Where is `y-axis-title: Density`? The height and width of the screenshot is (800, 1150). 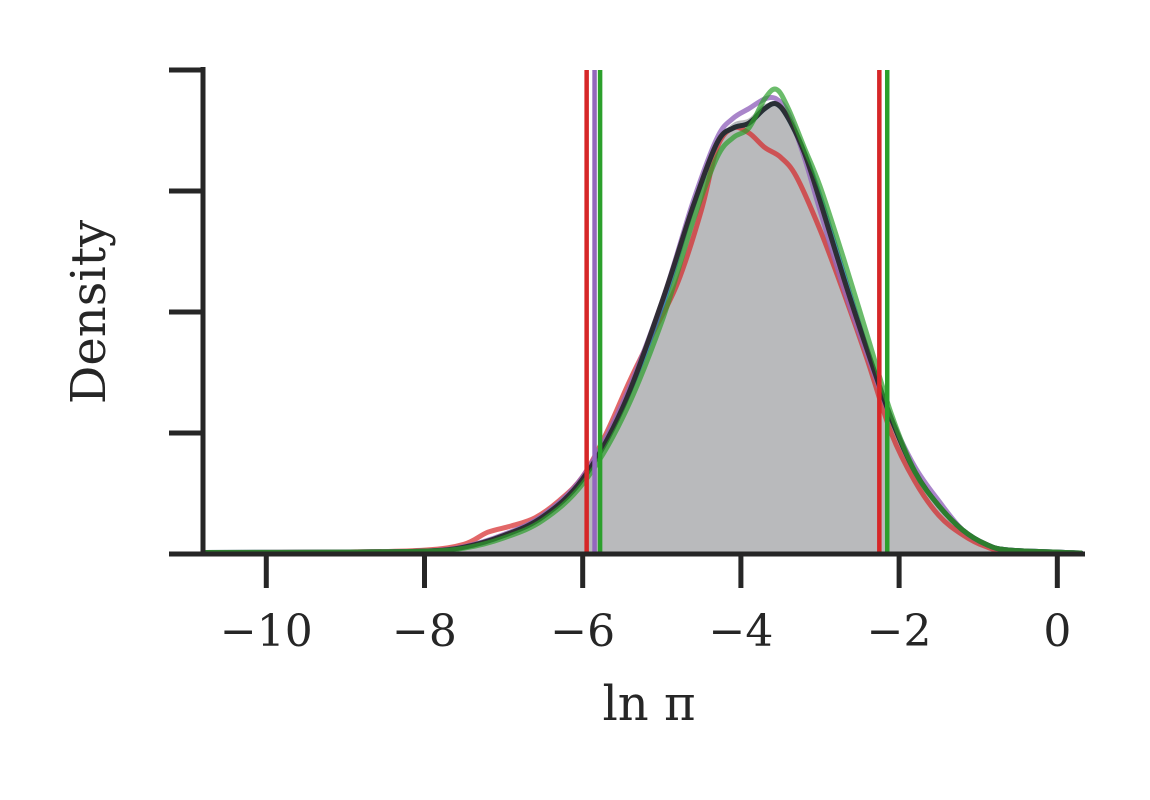 y-axis-title: Density is located at coordinates (89, 312).